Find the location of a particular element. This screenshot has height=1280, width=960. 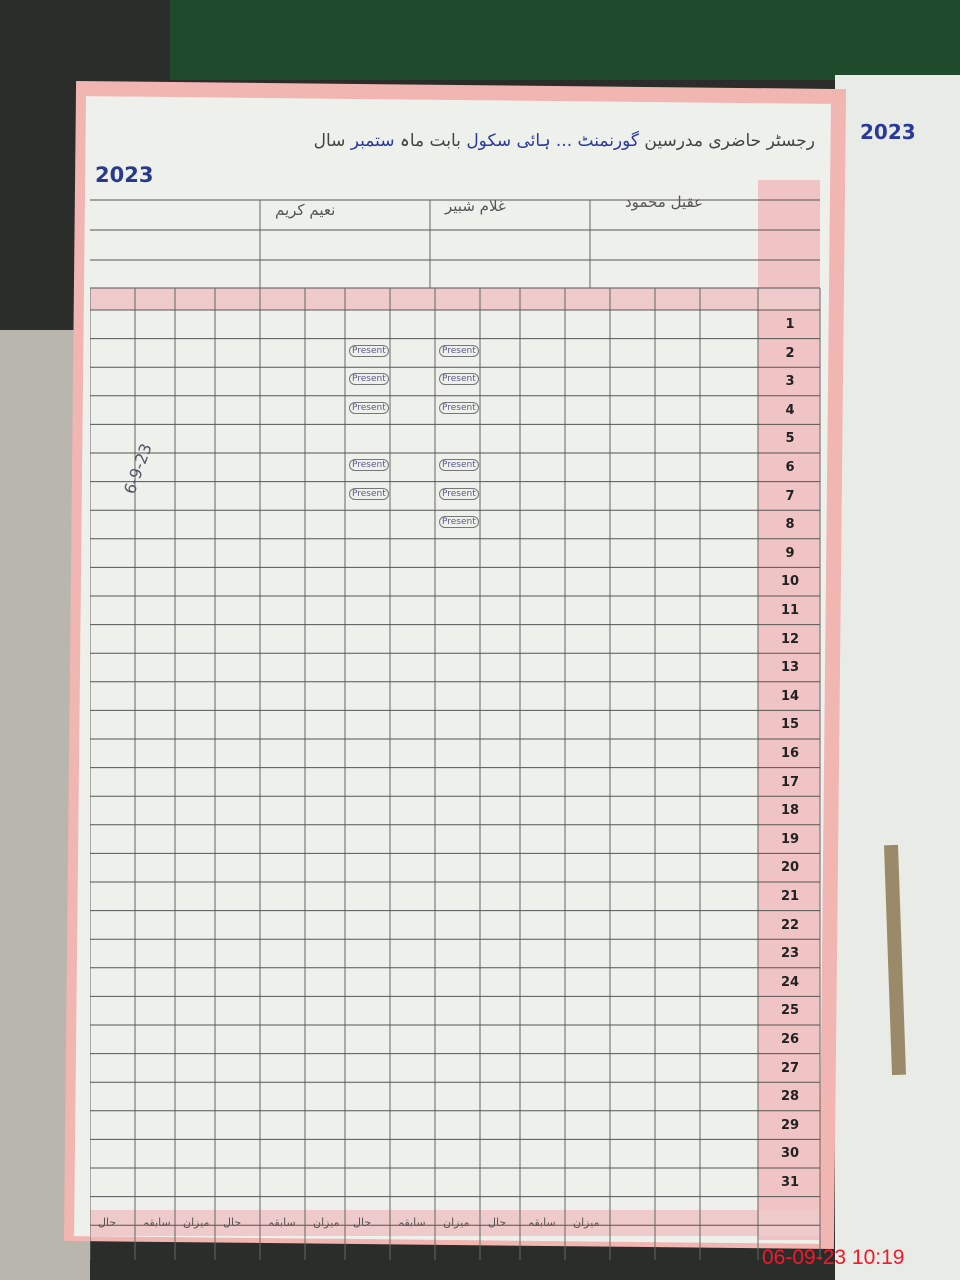

background-carpet is located at coordinates (565, 40).